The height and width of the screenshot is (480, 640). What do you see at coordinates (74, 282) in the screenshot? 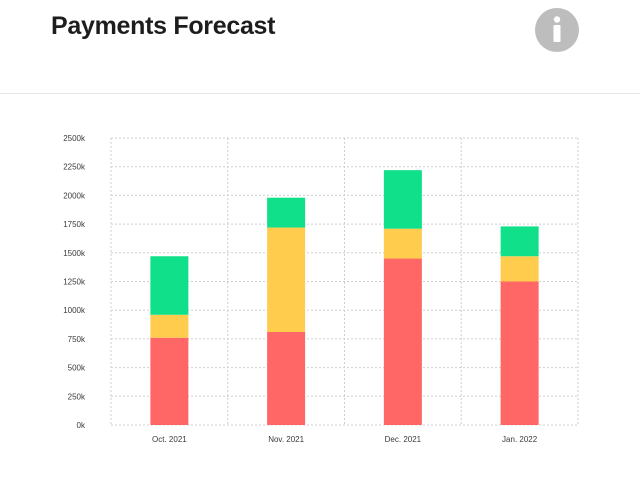
I see `y-tick-label: 1250k` at bounding box center [74, 282].